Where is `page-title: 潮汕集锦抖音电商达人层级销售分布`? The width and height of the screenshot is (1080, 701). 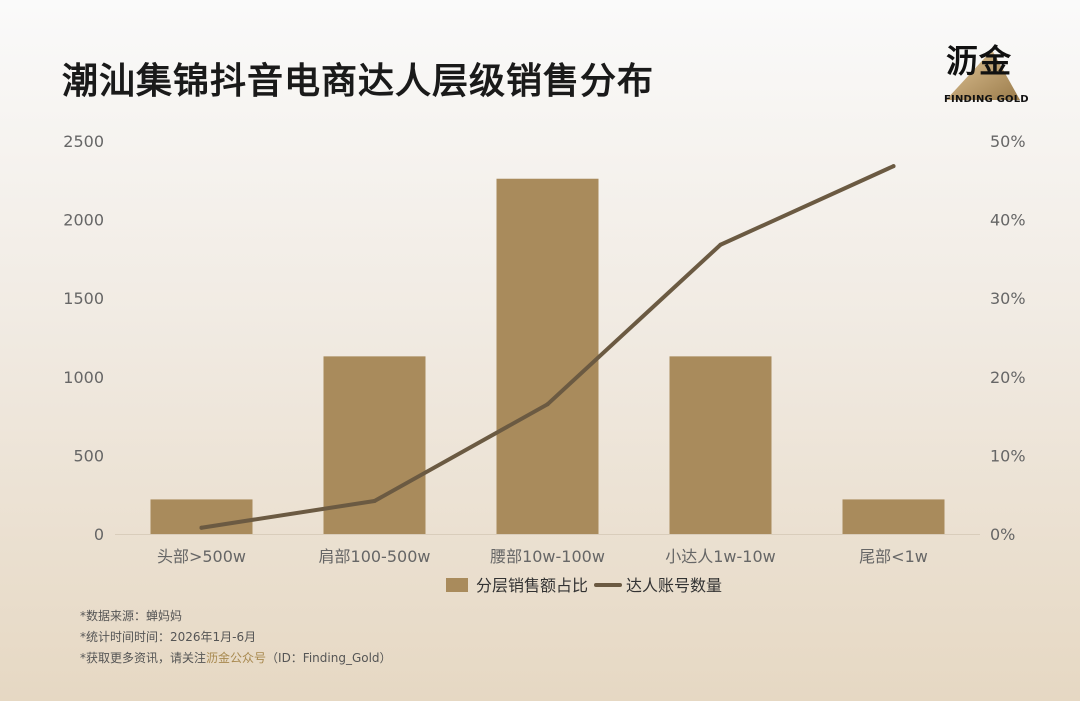
page-title: 潮汕集锦抖音电商达人层级销售分布 is located at coordinates (358, 81).